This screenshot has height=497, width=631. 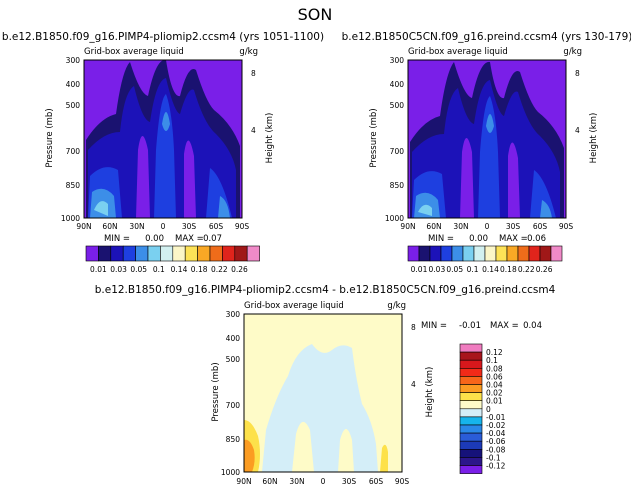 What do you see at coordinates (253, 130) in the screenshot?
I see `panel-1-height-tick: 4` at bounding box center [253, 130].